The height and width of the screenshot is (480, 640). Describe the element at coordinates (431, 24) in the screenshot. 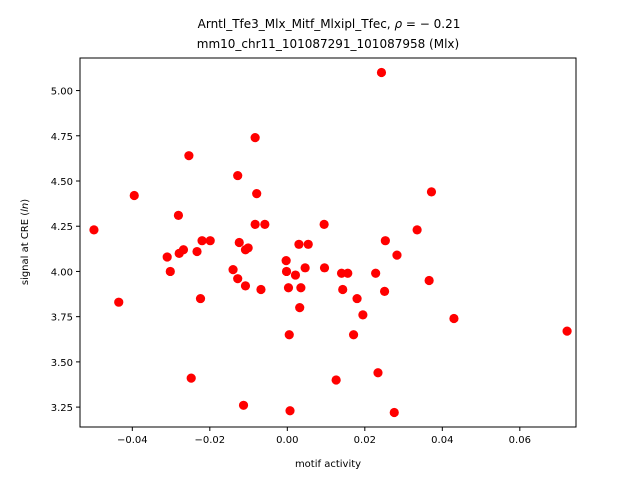

I see `chart-title-rho-value: = − 0.21` at that location.